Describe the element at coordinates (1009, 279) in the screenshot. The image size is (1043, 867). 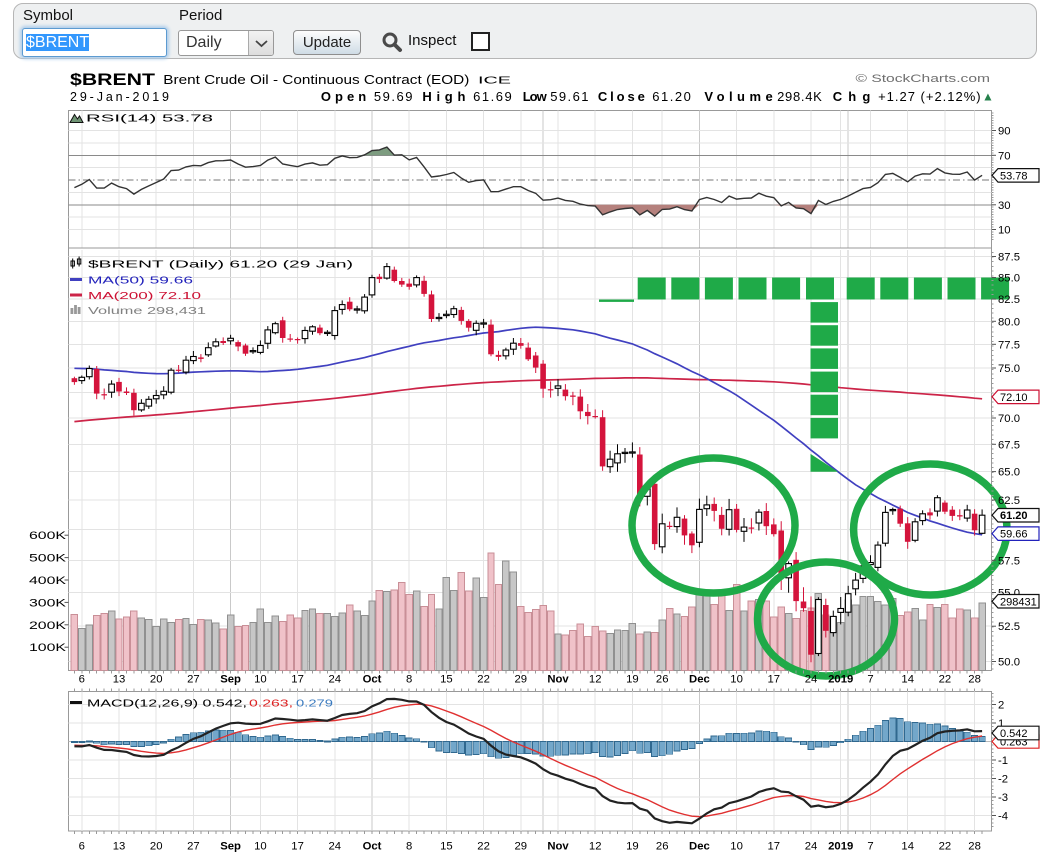
I see `svg-text: 85.0` at that location.